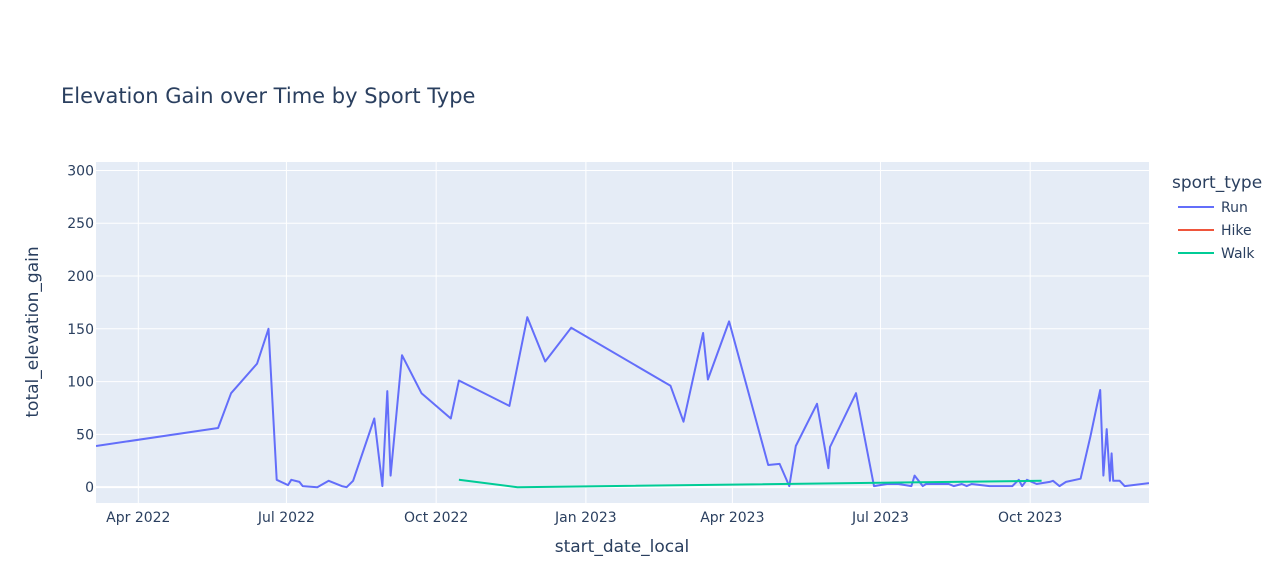 Image resolution: width=1270 pixels, height=570 pixels. What do you see at coordinates (1234, 208) in the screenshot?
I see `legend-label: Run` at bounding box center [1234, 208].